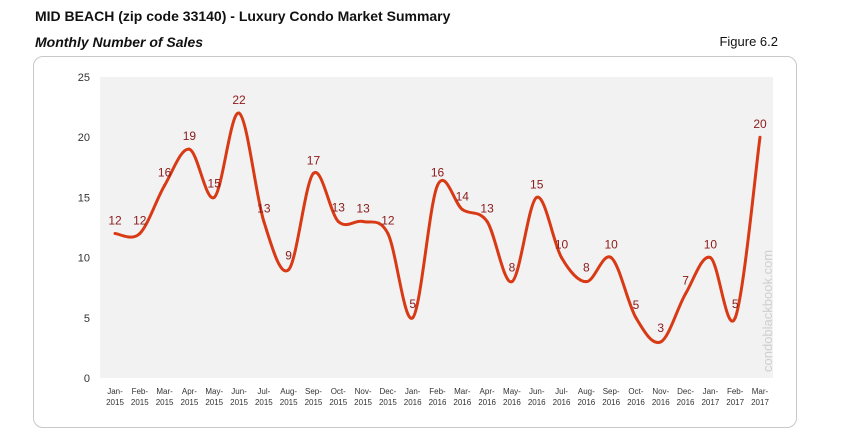 The width and height of the screenshot is (842, 442). What do you see at coordinates (636, 397) in the screenshot?
I see `x-tick-label: Oct-2016` at bounding box center [636, 397].